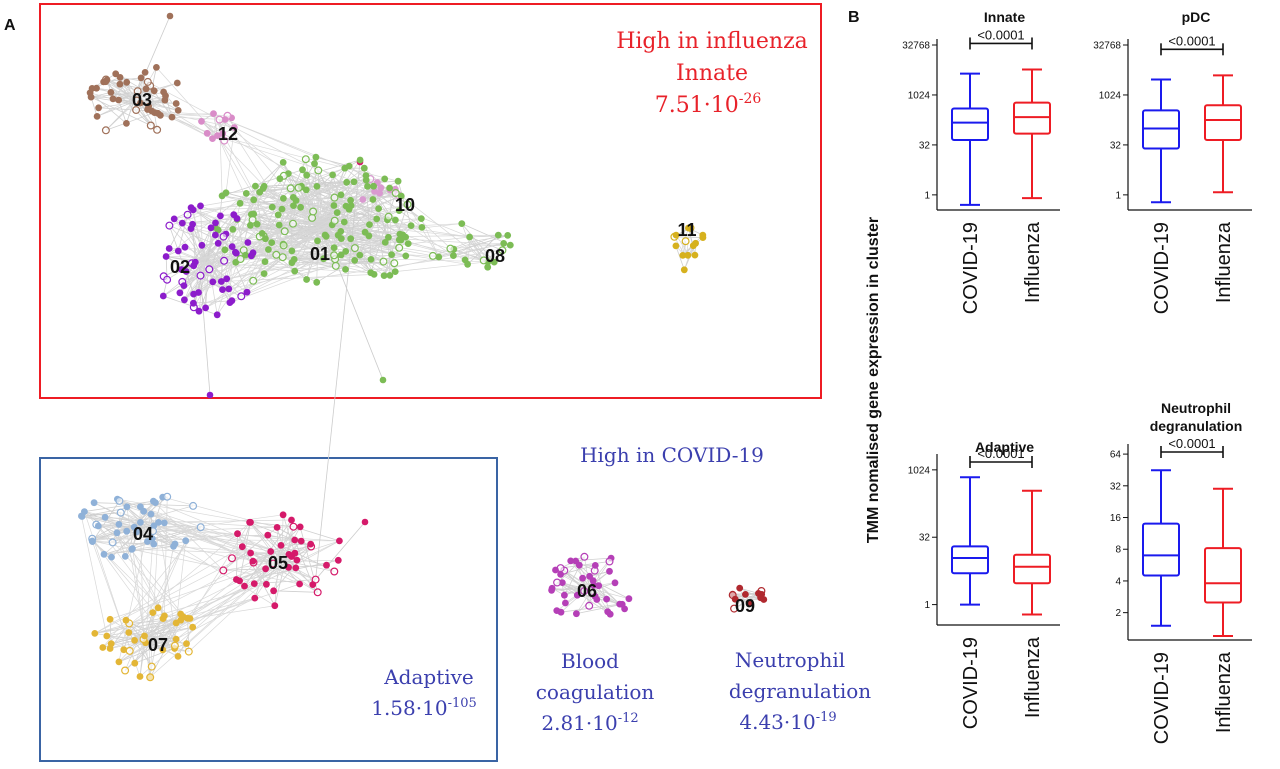 This screenshot has width=1280, height=769. I want to click on y-tick-label: 4, so click(1118, 581).